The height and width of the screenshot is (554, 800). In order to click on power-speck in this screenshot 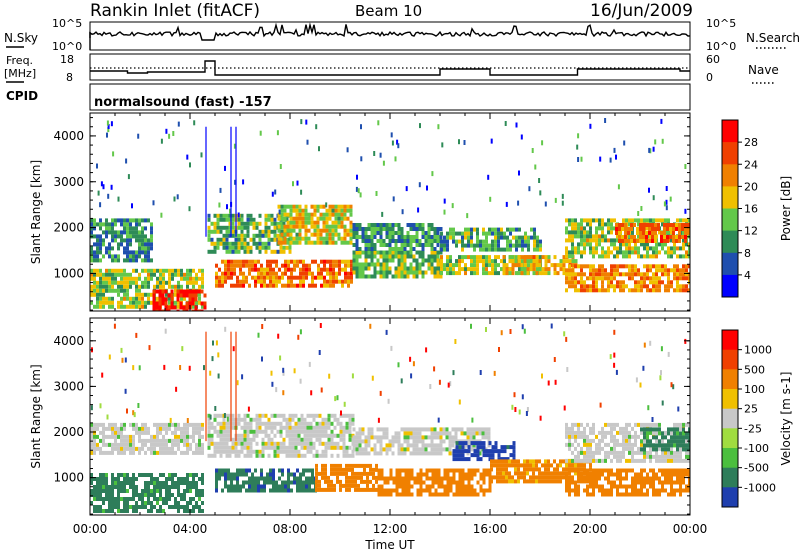, I will do `click(238, 215)`.